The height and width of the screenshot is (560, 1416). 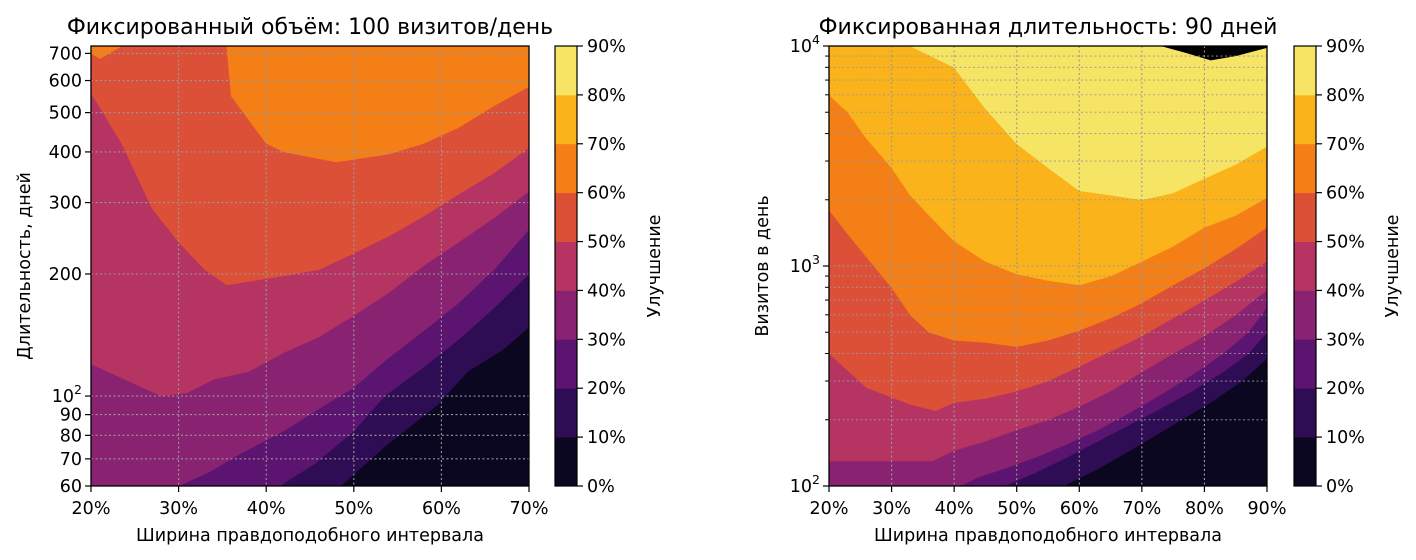 What do you see at coordinates (65, 275) in the screenshot?
I see `y-tick-label: 200` at bounding box center [65, 275].